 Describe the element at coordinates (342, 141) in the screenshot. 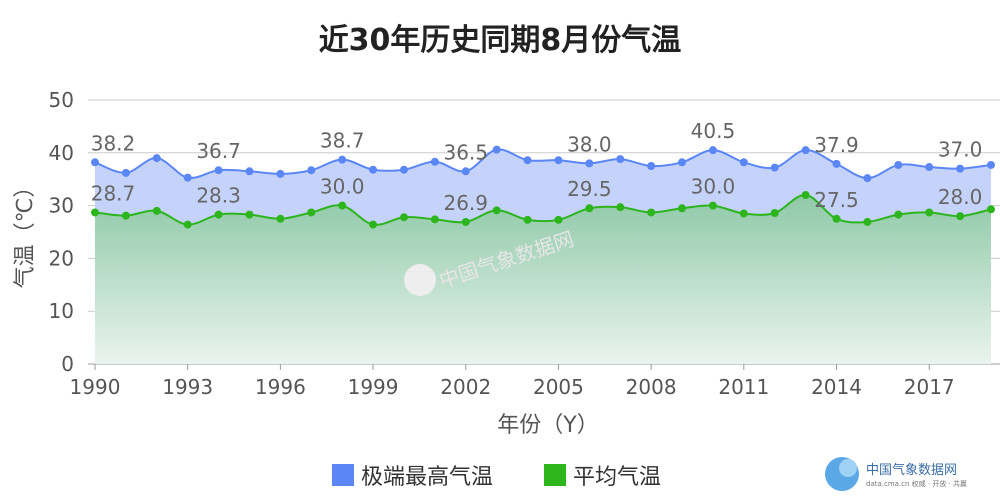

I see `data-label-max: 38.7` at that location.